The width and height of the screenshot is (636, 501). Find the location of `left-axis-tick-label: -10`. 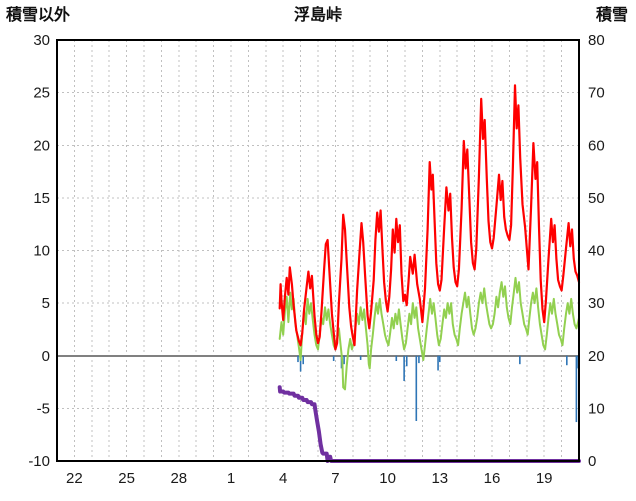

left-axis-tick-label: -10 is located at coordinates (39, 461).